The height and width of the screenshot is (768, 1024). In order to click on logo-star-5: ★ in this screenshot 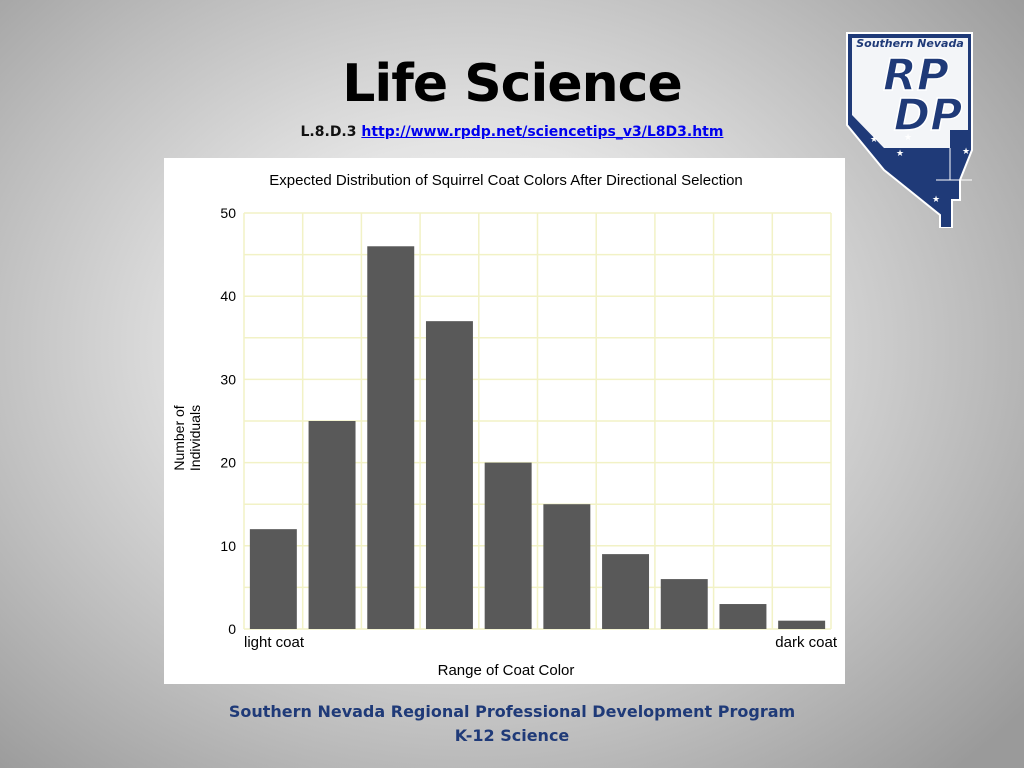, I will do `click(936, 200)`.